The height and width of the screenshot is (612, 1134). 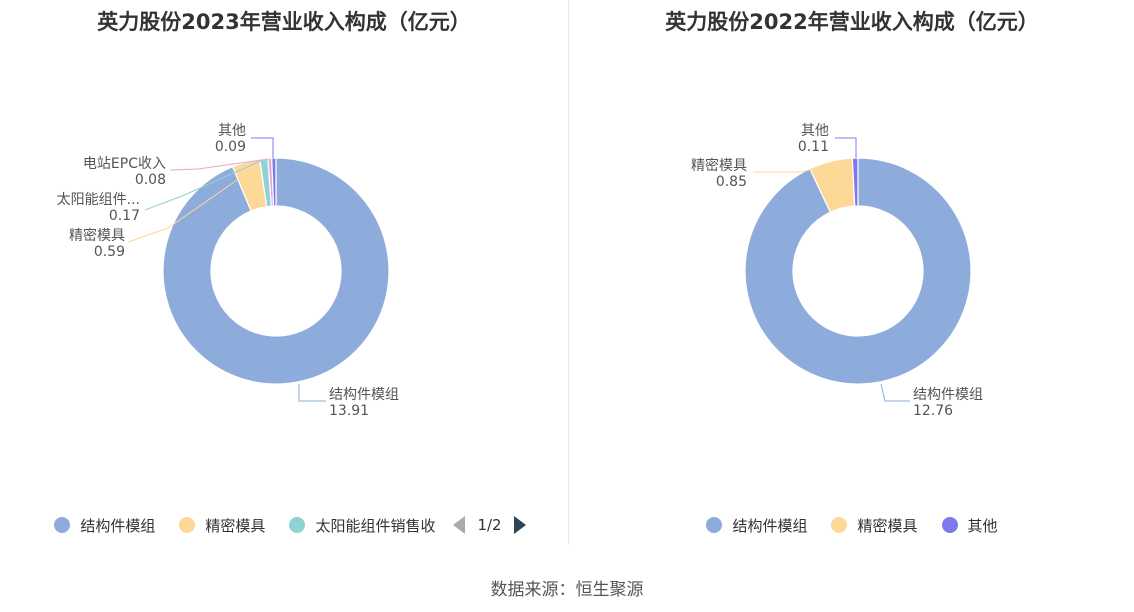 I want to click on legend-page-indicator: 1/2, so click(x=489, y=525).